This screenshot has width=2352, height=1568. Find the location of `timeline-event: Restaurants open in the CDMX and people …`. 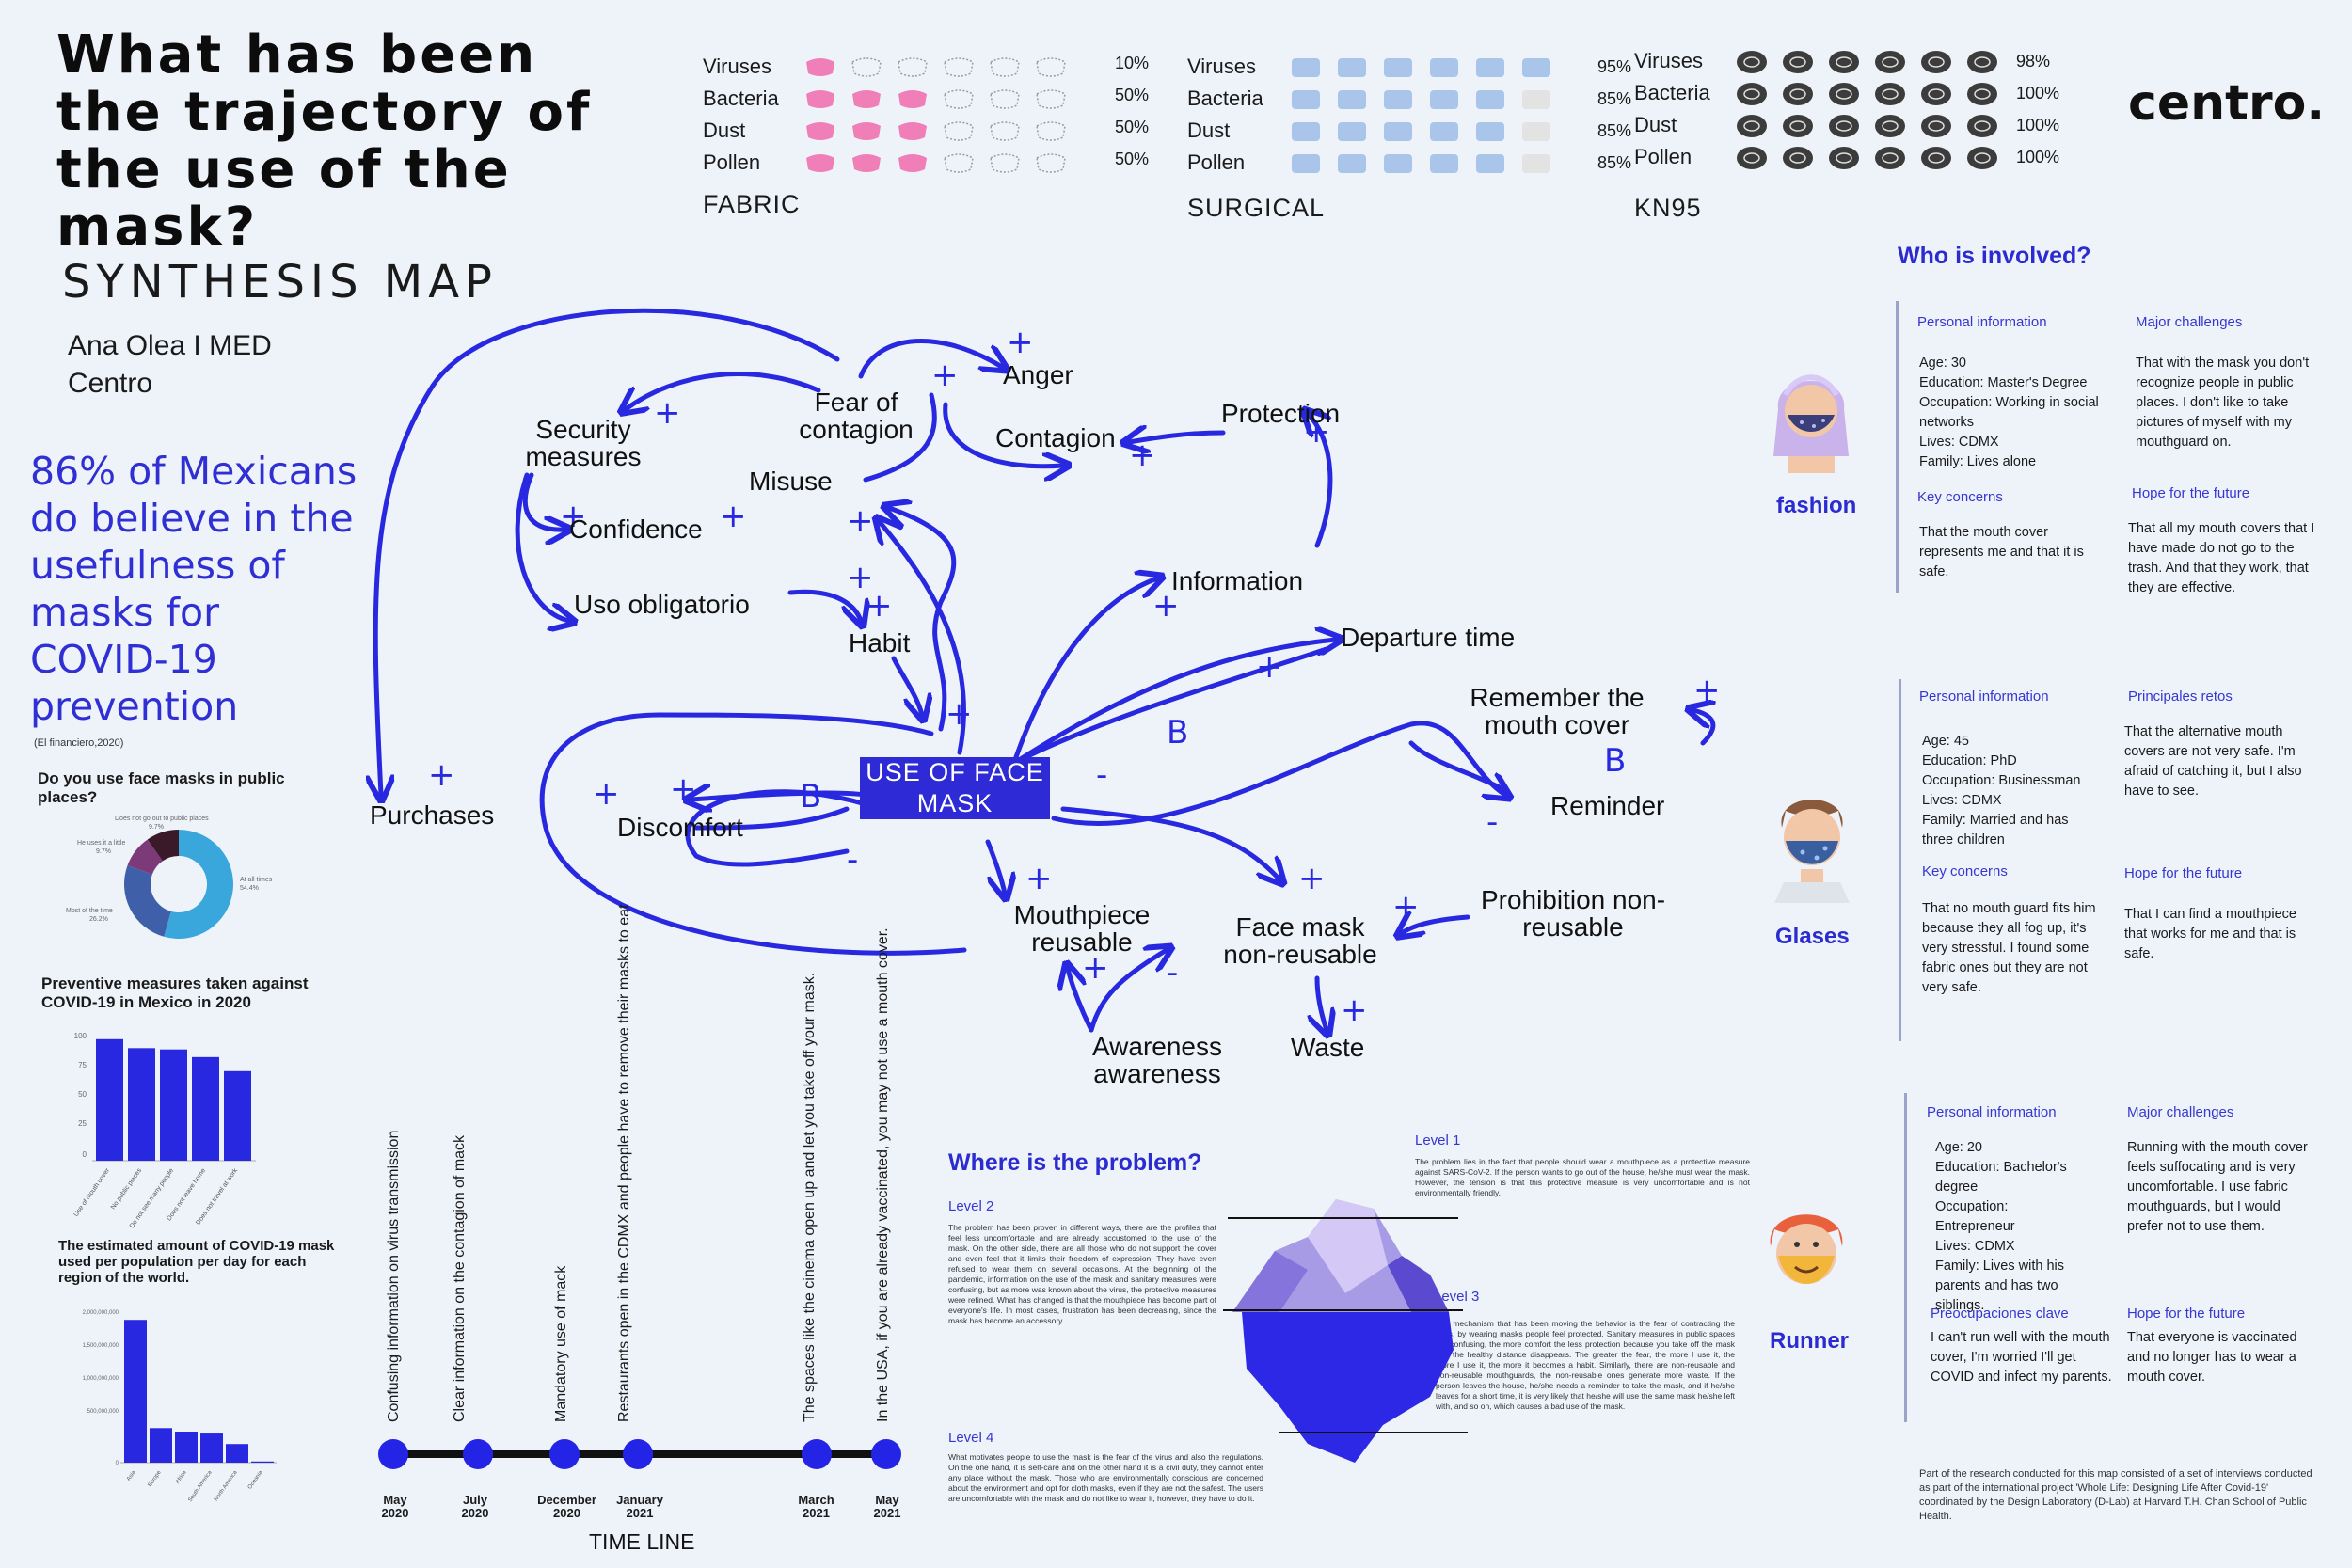

timeline-event: Restaurants open in the CDMX and people … is located at coordinates (624, 1163).